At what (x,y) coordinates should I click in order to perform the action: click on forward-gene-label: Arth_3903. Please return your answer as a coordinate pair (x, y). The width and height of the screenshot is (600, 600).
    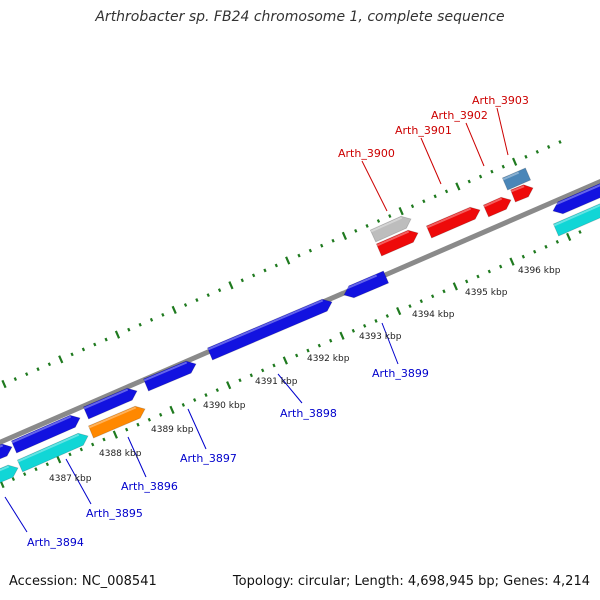
    Looking at the image, I should click on (500, 100).